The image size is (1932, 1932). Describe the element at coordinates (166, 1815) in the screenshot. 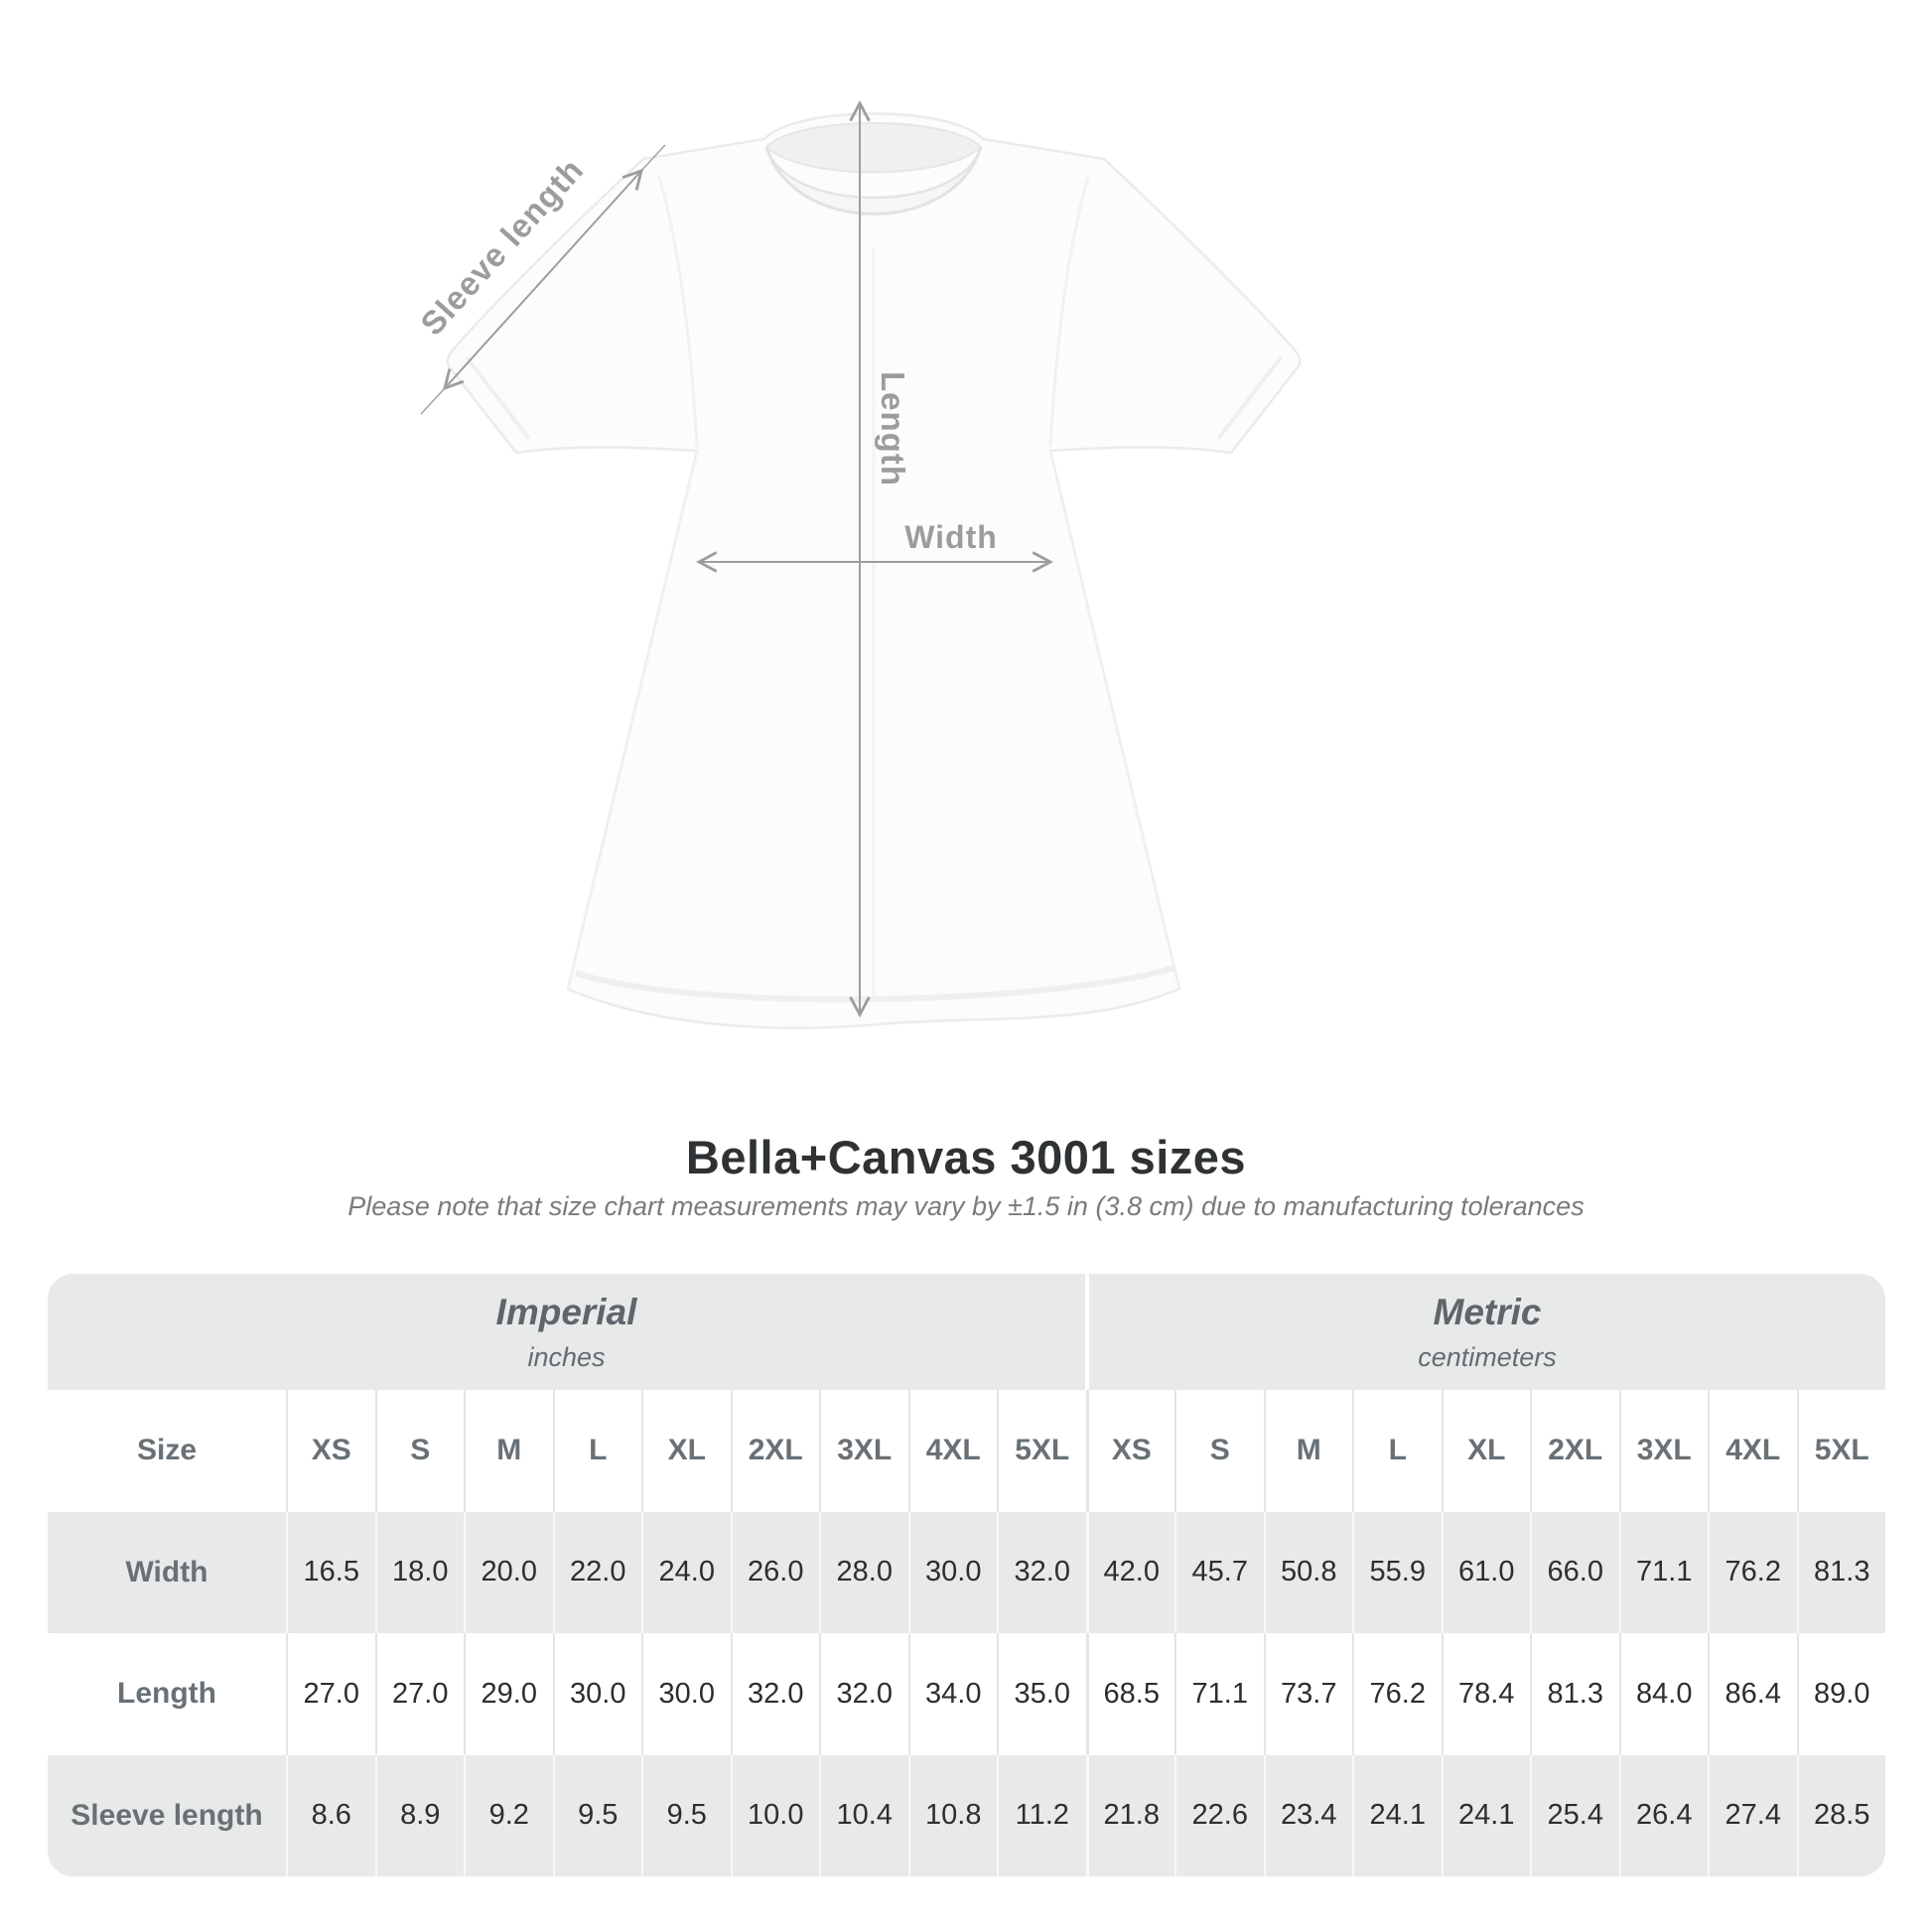

I see `row-label: Sleeve length` at that location.